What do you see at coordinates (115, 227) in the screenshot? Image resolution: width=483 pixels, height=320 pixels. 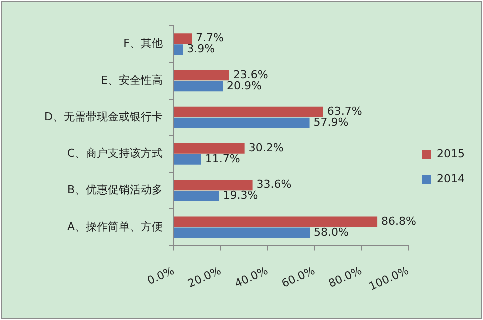 I see `y-tick-label: A、操作简单、方便` at bounding box center [115, 227].